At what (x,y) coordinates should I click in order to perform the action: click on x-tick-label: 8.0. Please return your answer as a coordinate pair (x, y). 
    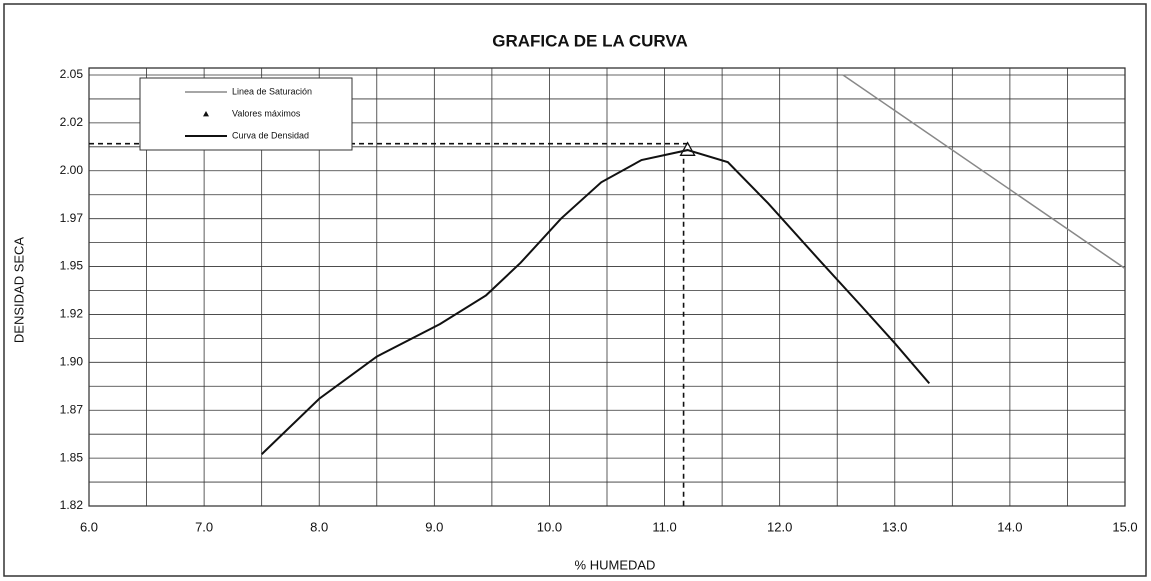
    Looking at the image, I should click on (319, 526).